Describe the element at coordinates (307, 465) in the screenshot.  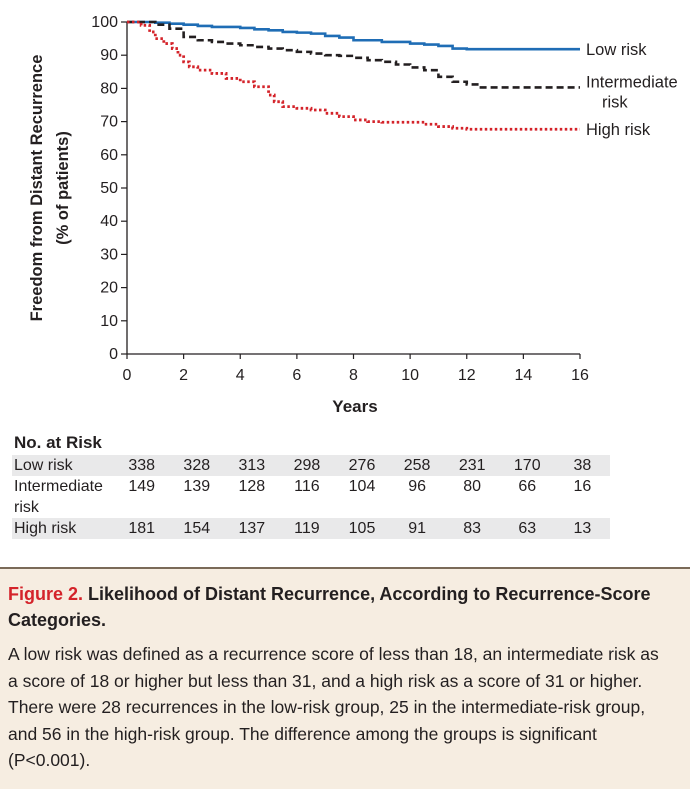
I see `risk-count: 298` at that location.